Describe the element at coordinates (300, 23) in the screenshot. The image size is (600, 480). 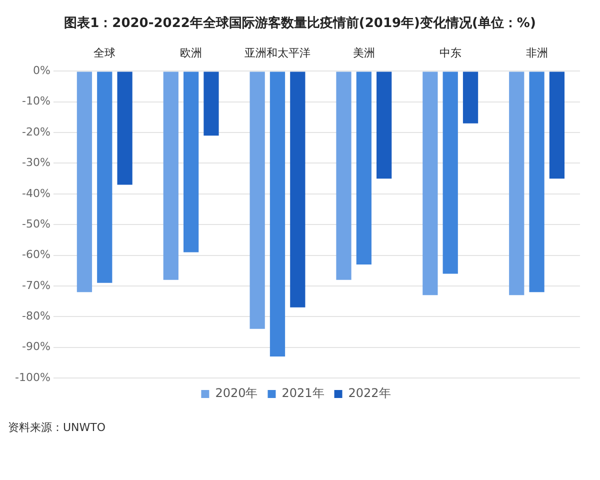
I see `chart-title: 图表1：2020-2022年全球国际游客数量比疫情前(2019年)变化情况(单位：%)` at that location.